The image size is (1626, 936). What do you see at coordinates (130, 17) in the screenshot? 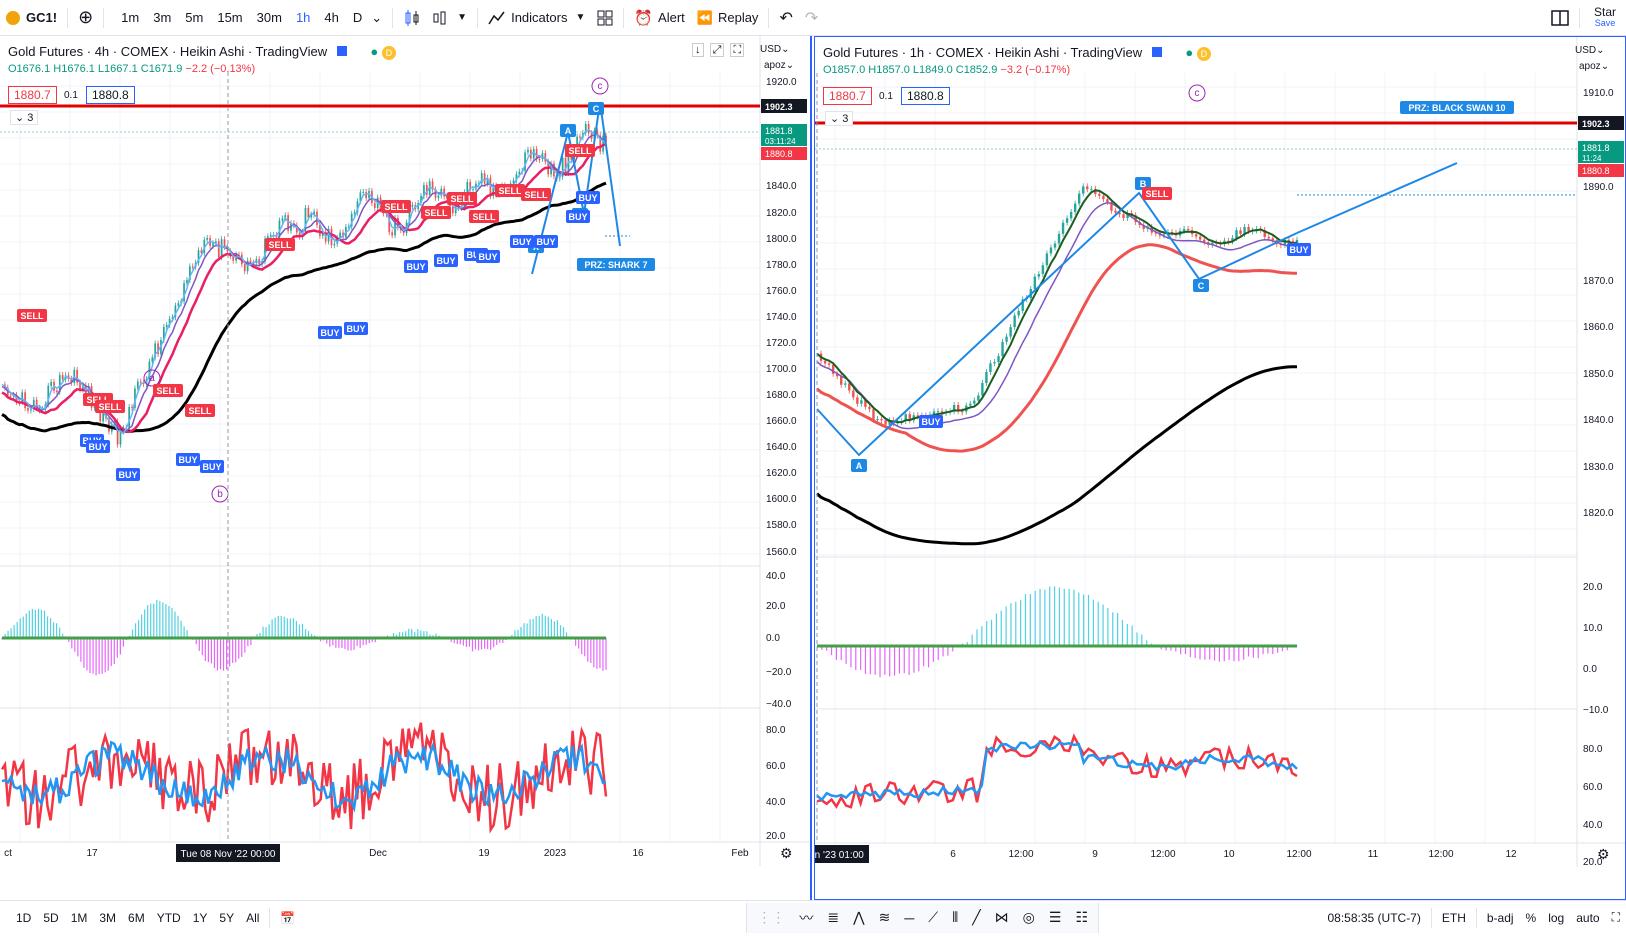
I see `interval-1m: 1m` at bounding box center [130, 17].